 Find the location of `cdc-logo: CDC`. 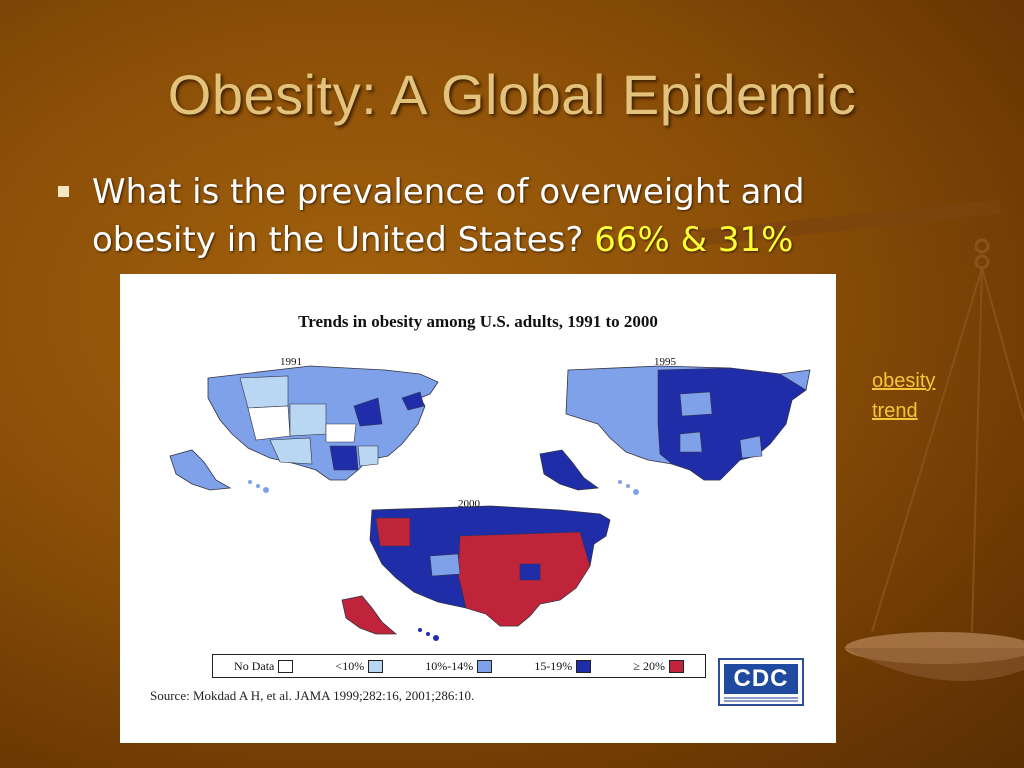

cdc-logo: CDC is located at coordinates (761, 682).